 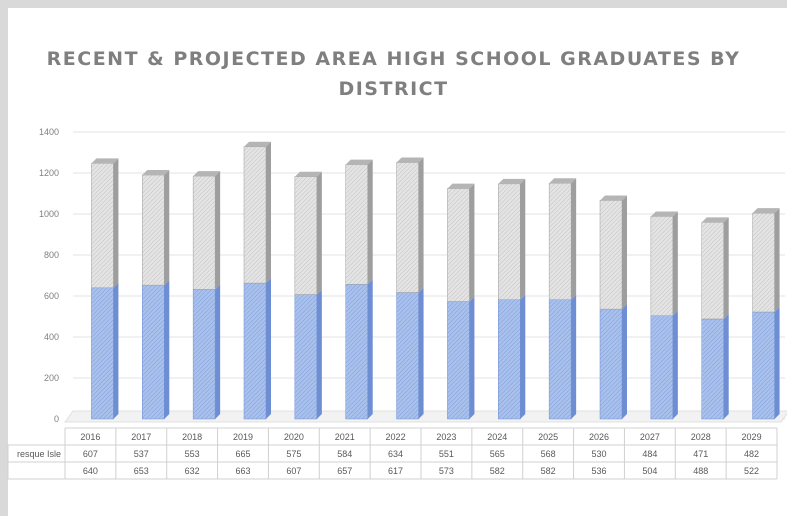 I want to click on table-cell-value: 471, so click(x=700, y=454).